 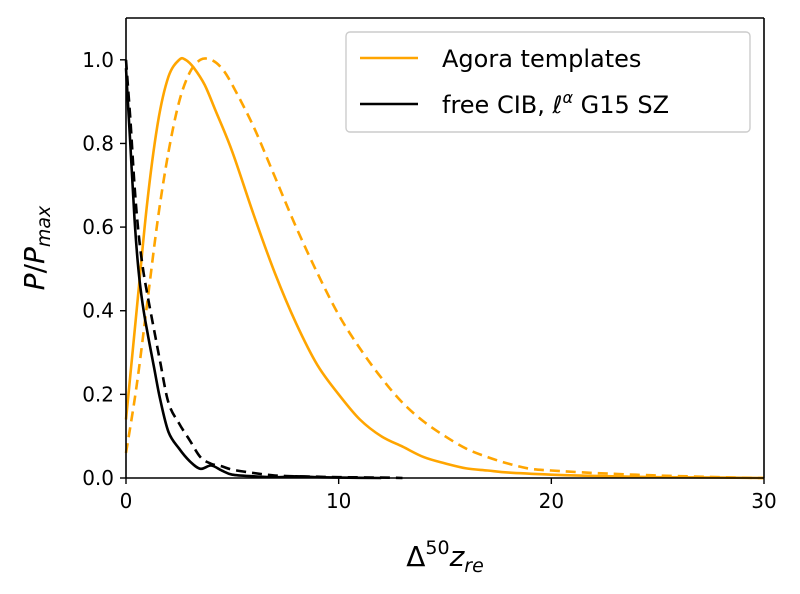 I want to click on legend-label-free-cib: free CIB, ℓα G15 SZ, so click(x=555, y=103).